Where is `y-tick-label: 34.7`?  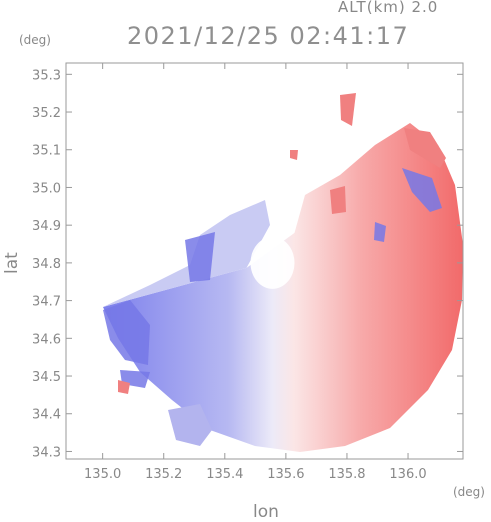 y-tick-label: 34.7 is located at coordinates (46, 302).